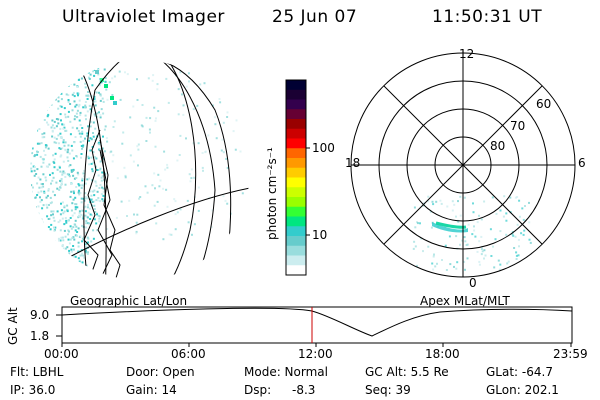  Describe the element at coordinates (518, 126) in the screenshot. I see `lat-label-70: 70` at that location.